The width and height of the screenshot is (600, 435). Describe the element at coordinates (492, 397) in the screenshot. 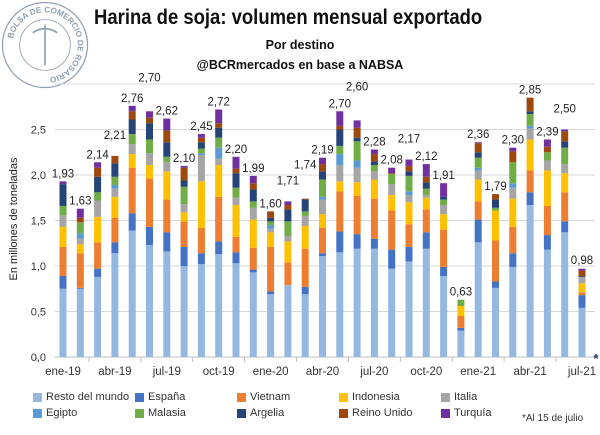

I see `legend-item: Italia` at that location.